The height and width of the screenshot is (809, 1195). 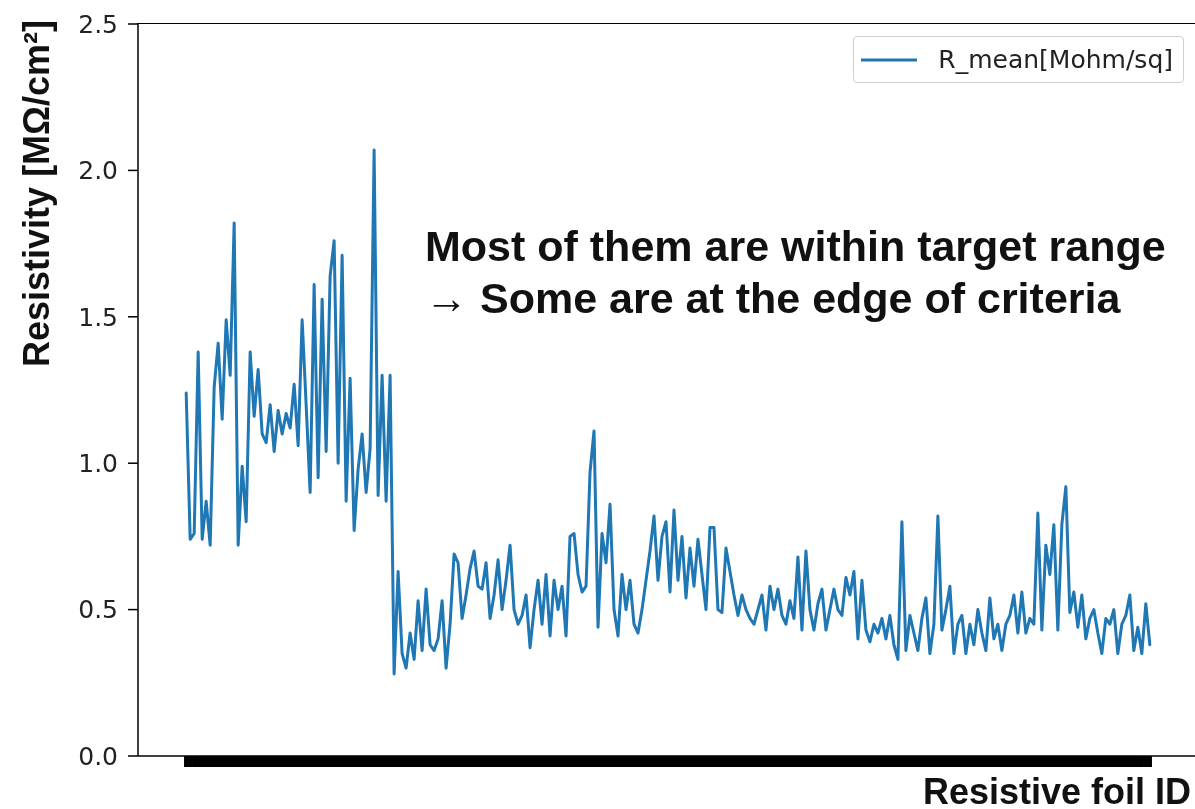 What do you see at coordinates (98, 756) in the screenshot?
I see `y-tick-label: 0.0` at bounding box center [98, 756].